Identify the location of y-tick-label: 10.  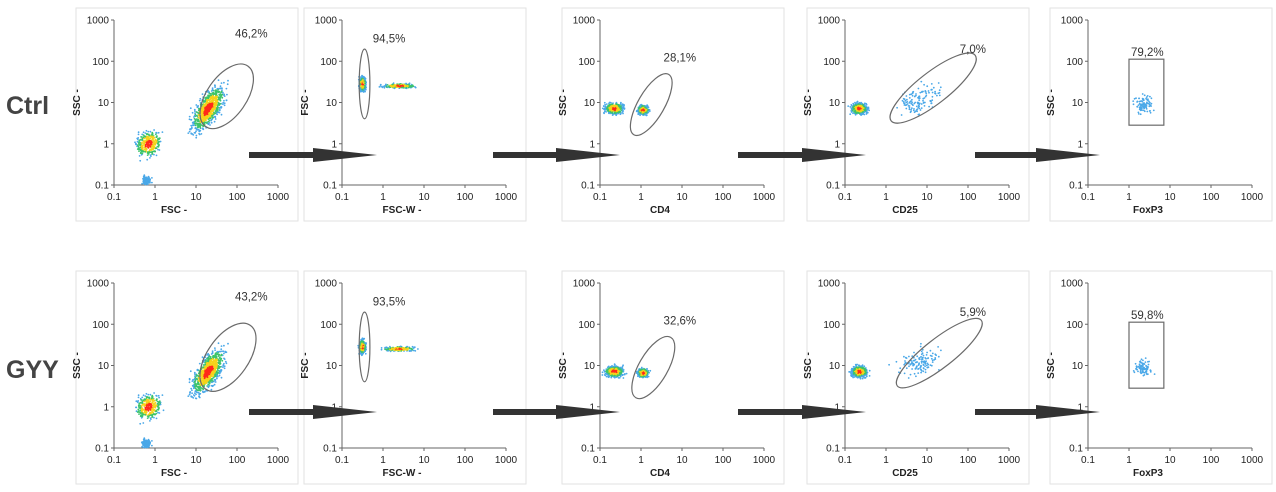
(104, 366).